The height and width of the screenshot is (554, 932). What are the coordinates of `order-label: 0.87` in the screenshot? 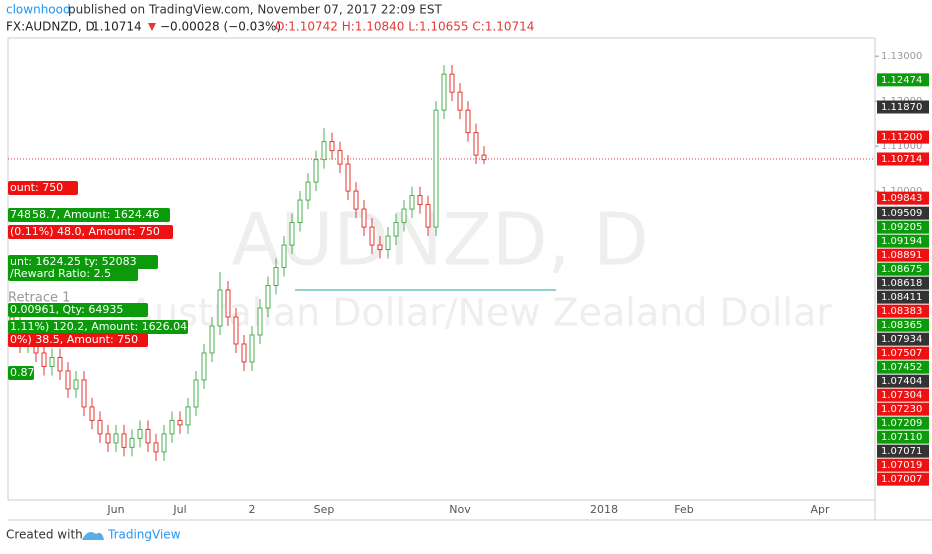 It's located at (22, 372).